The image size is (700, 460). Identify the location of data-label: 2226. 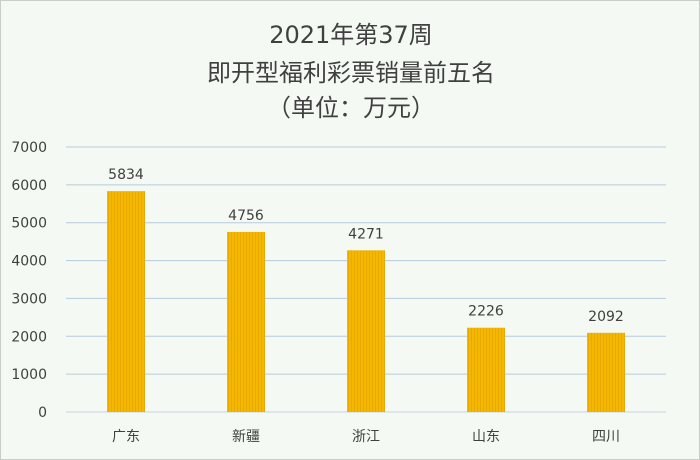
(486, 312).